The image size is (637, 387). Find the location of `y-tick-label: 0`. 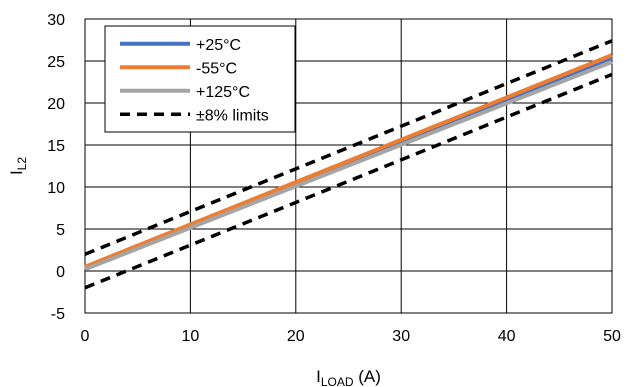

y-tick-label: 0 is located at coordinates (60, 272).